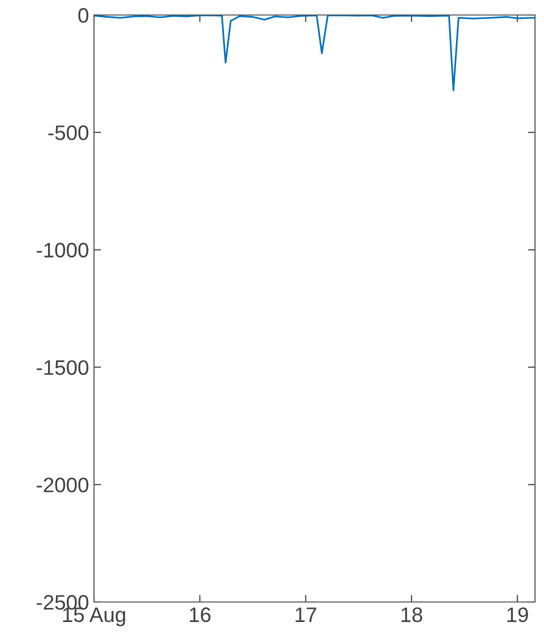  What do you see at coordinates (62, 250) in the screenshot?
I see `y-tick-label: -1000` at bounding box center [62, 250].